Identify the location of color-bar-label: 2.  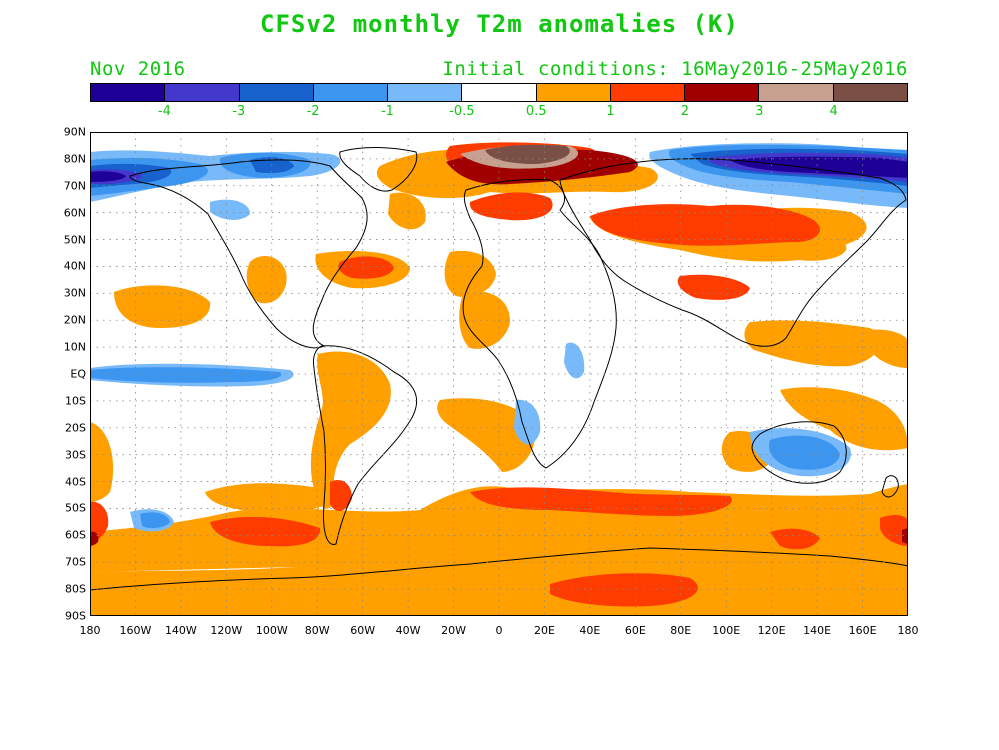
(685, 111).